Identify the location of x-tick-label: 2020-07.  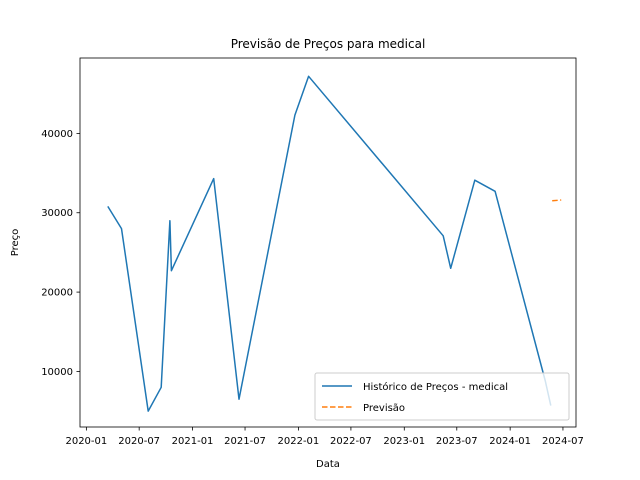
(139, 441).